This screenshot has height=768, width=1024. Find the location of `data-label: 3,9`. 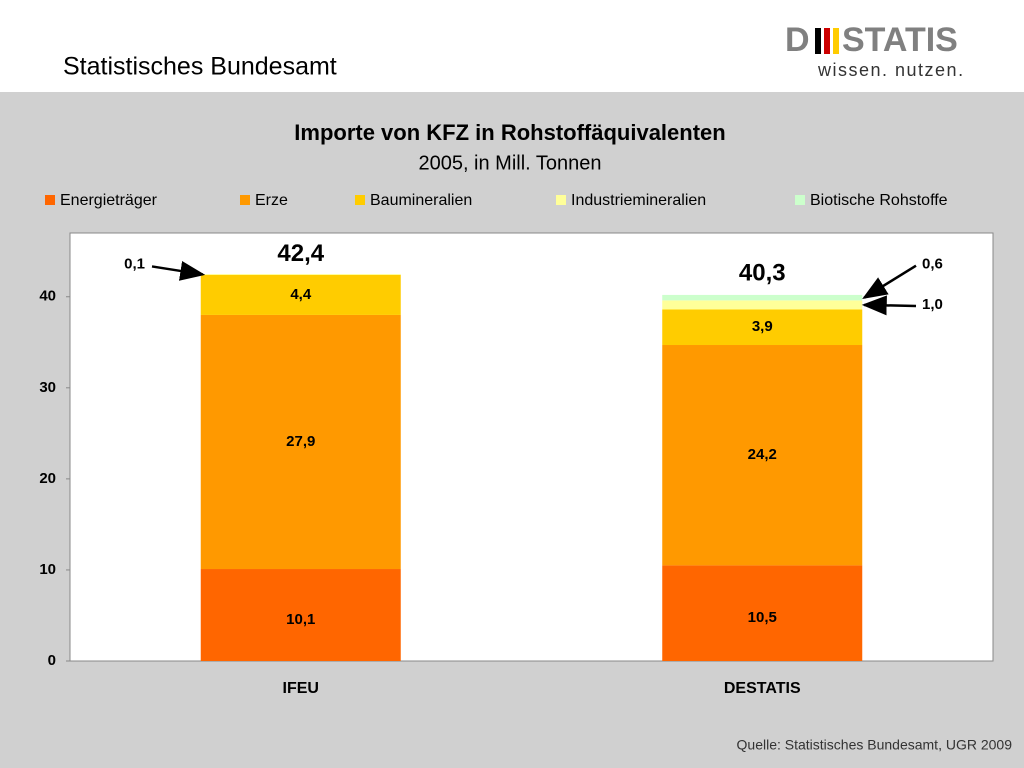

data-label: 3,9 is located at coordinates (762, 326).